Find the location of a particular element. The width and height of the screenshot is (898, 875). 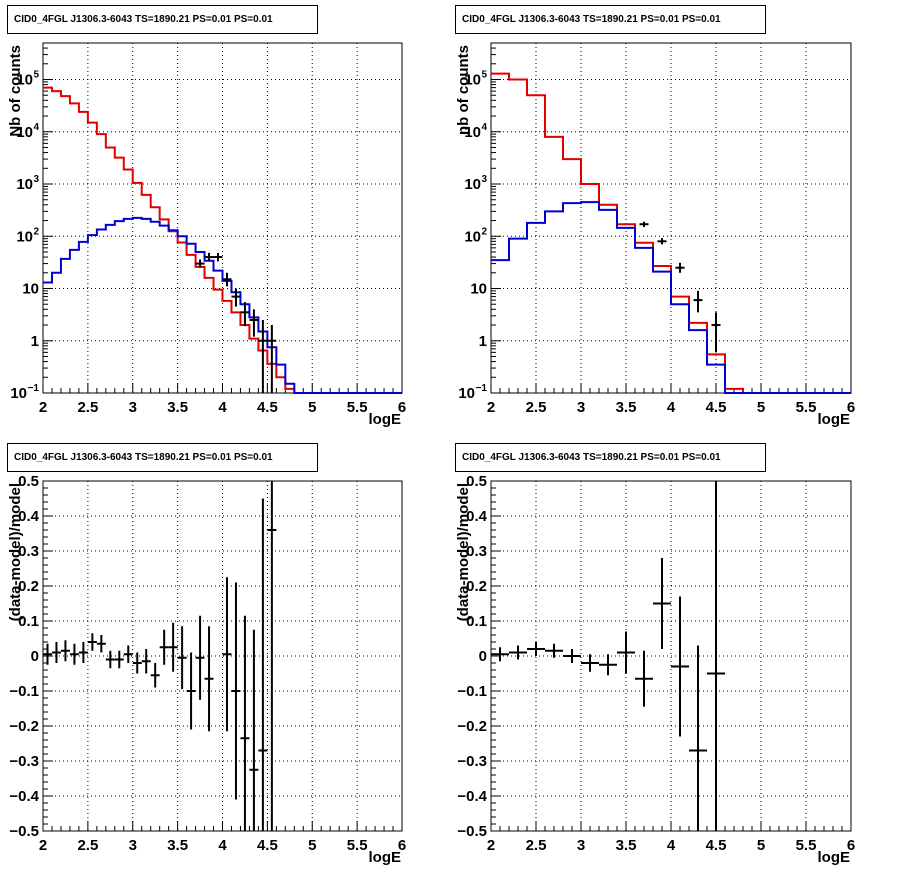

total-model-histogram is located at coordinates (671, 233).